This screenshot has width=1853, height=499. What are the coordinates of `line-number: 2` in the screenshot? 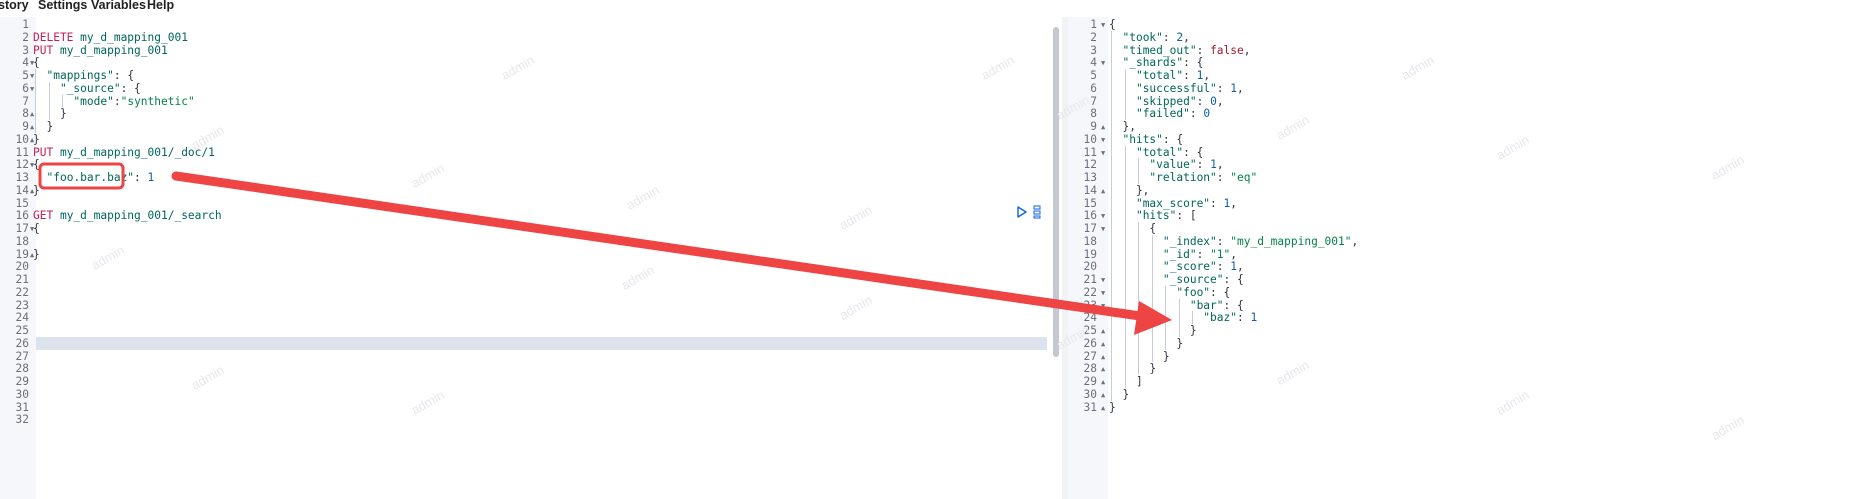 It's located at (1093, 37).